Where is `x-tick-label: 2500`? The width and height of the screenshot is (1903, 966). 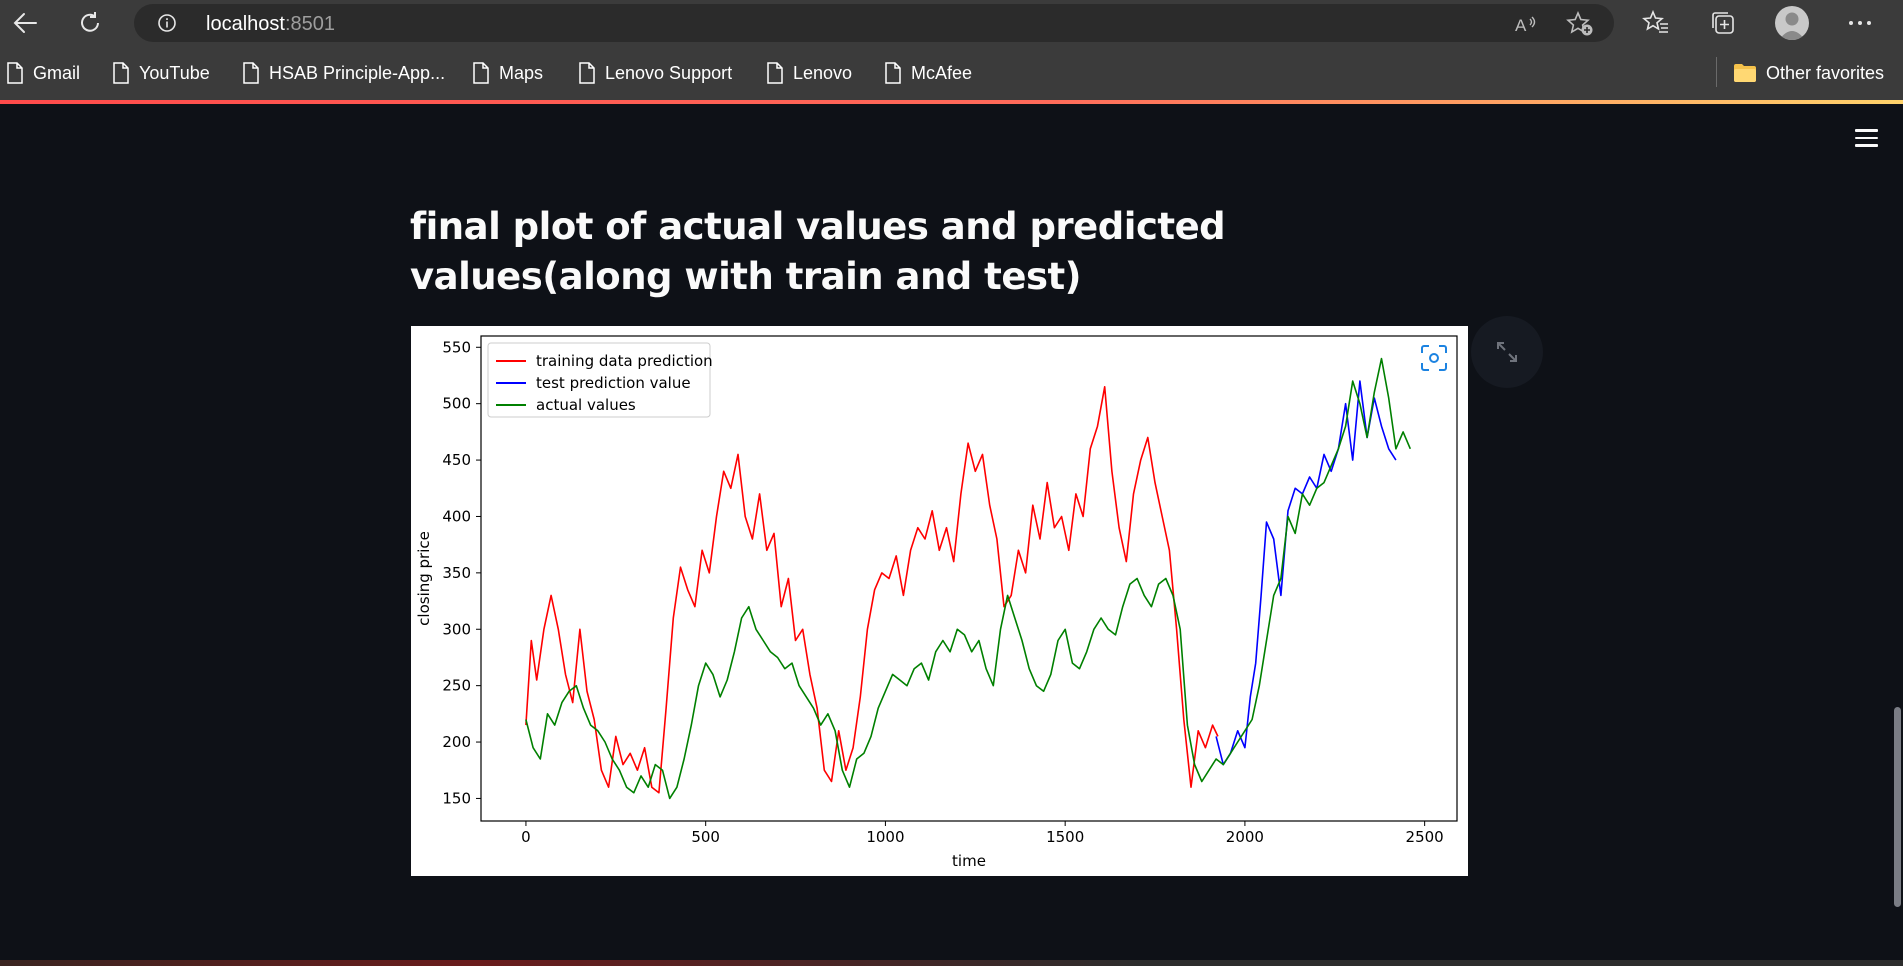 x-tick-label: 2500 is located at coordinates (1425, 837).